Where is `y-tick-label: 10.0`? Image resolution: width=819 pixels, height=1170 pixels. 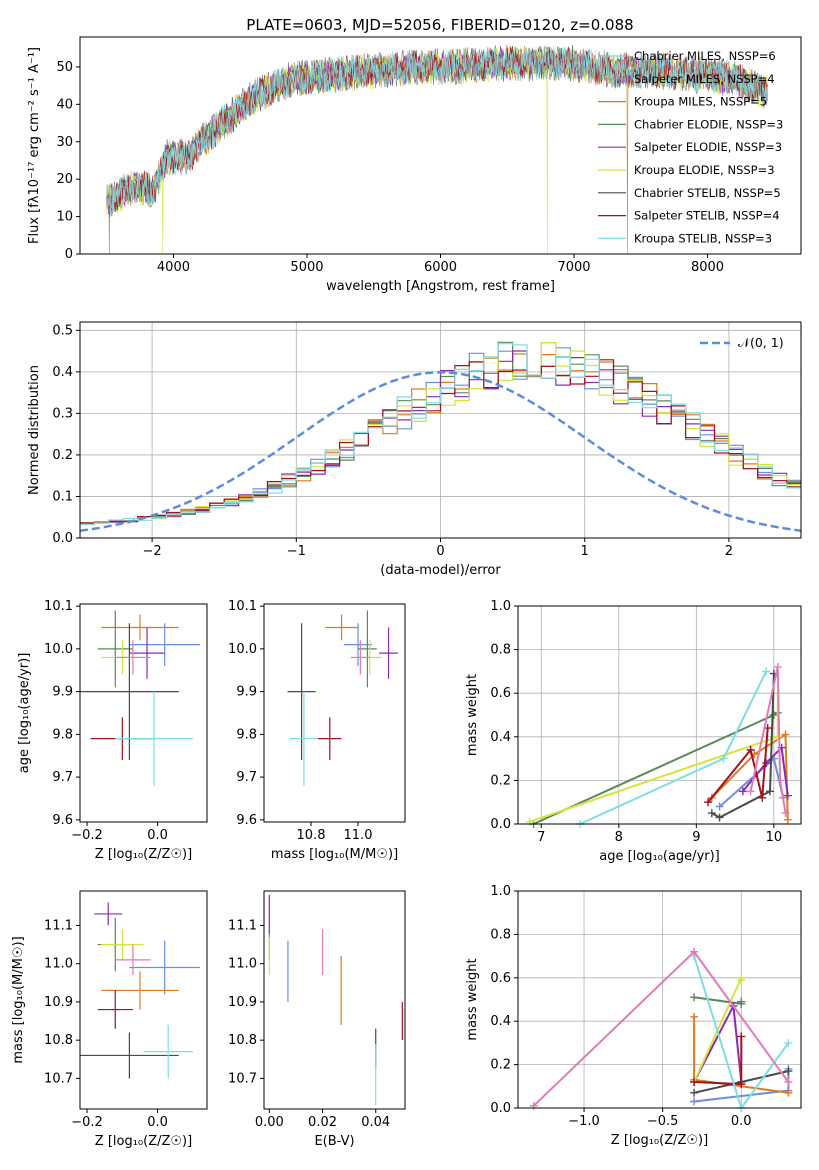
y-tick-label: 10.0 is located at coordinates (242, 649).